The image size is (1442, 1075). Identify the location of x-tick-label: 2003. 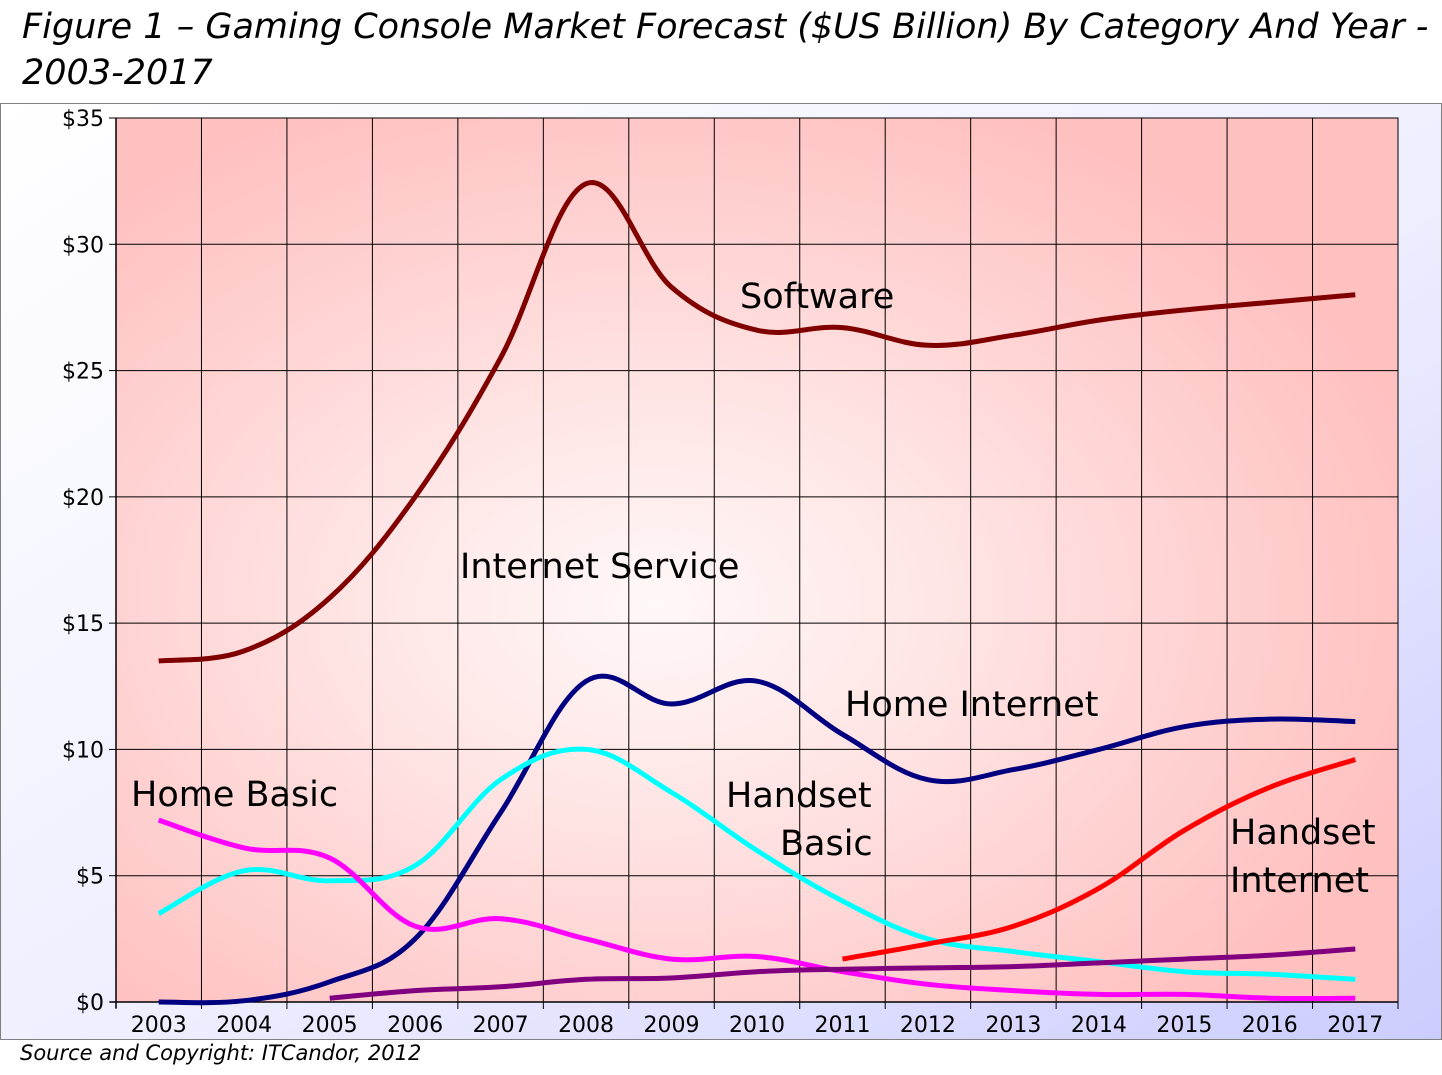
(159, 1025).